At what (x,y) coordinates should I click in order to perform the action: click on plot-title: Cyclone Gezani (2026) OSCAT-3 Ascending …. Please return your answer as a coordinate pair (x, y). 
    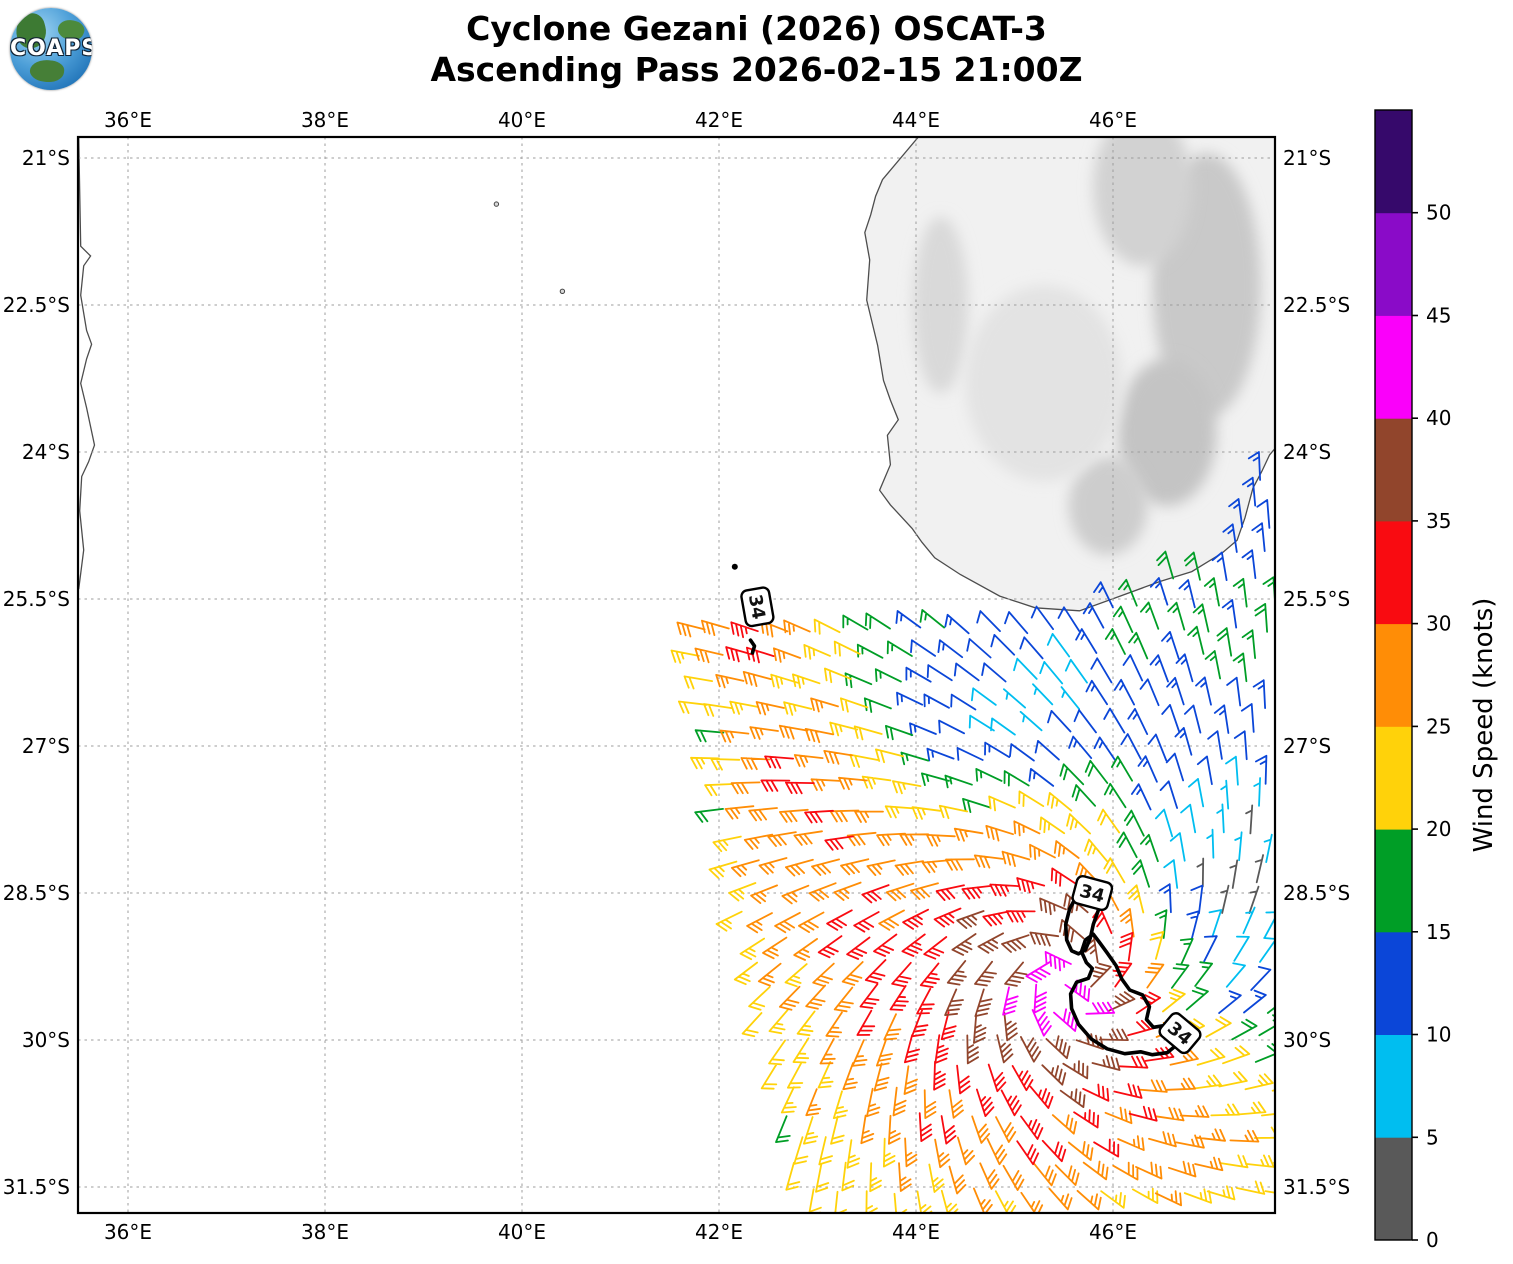
    Looking at the image, I should click on (756, 49).